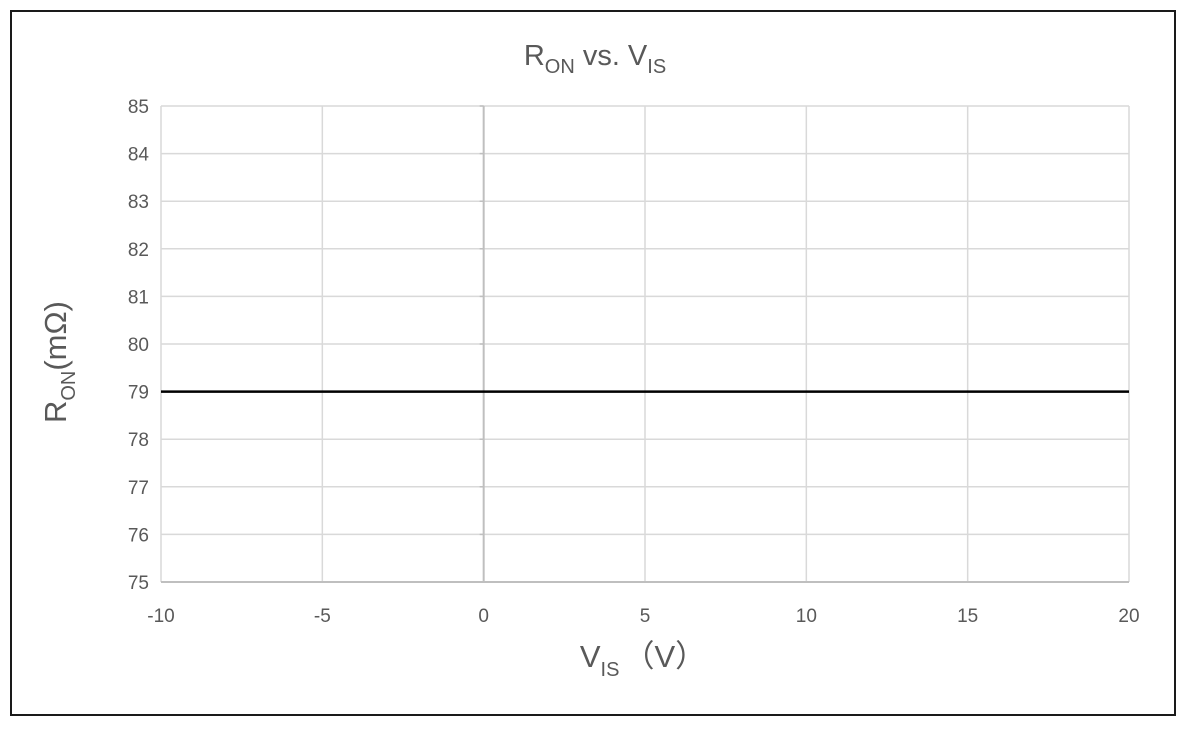 The image size is (1194, 736). What do you see at coordinates (806, 616) in the screenshot?
I see `x-tick-label: 10` at bounding box center [806, 616].